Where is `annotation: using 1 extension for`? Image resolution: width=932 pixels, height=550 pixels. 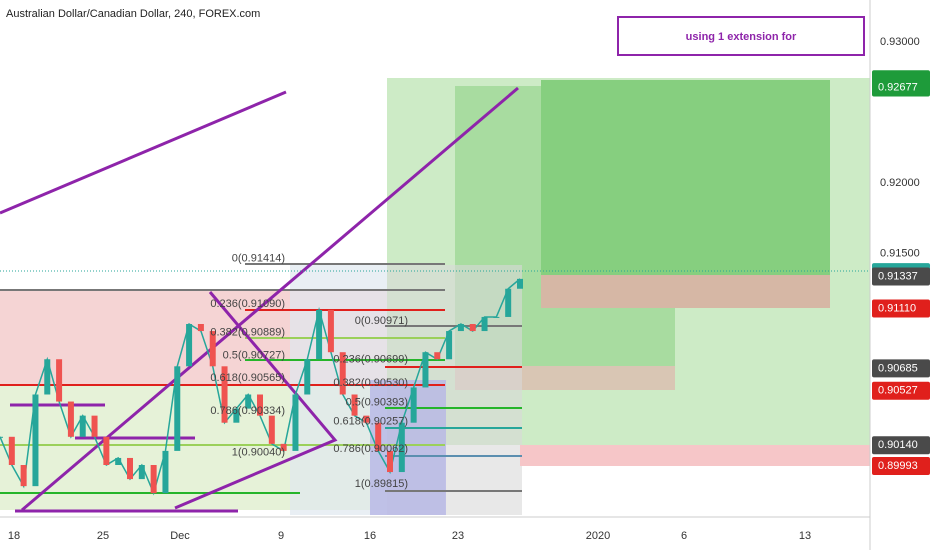 annotation: using 1 extension for is located at coordinates (741, 37).